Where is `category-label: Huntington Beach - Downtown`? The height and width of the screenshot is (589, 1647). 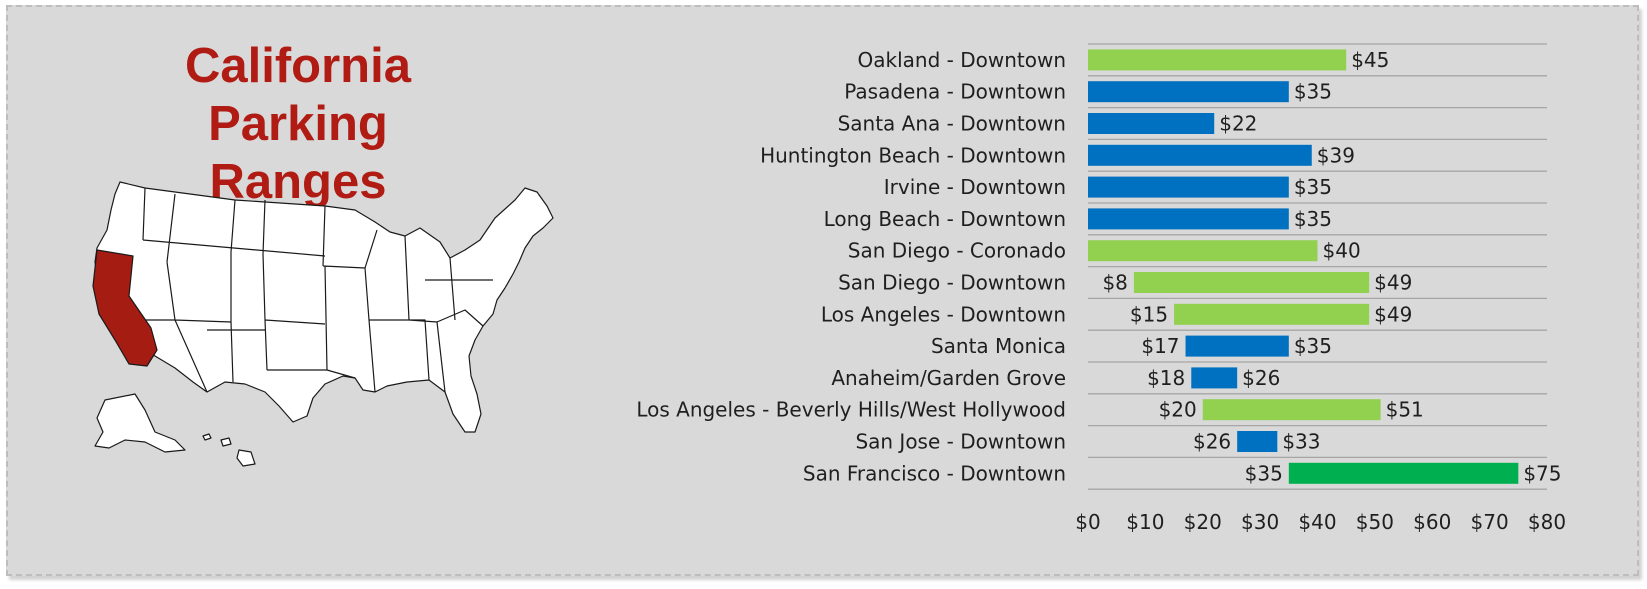 category-label: Huntington Beach - Downtown is located at coordinates (913, 155).